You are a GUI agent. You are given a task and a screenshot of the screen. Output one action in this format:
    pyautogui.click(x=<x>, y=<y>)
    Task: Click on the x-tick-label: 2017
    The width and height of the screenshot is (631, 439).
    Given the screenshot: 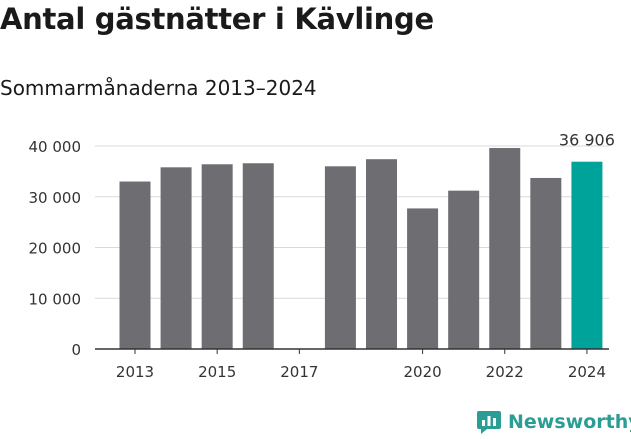 What is the action you would take?
    pyautogui.click(x=299, y=372)
    